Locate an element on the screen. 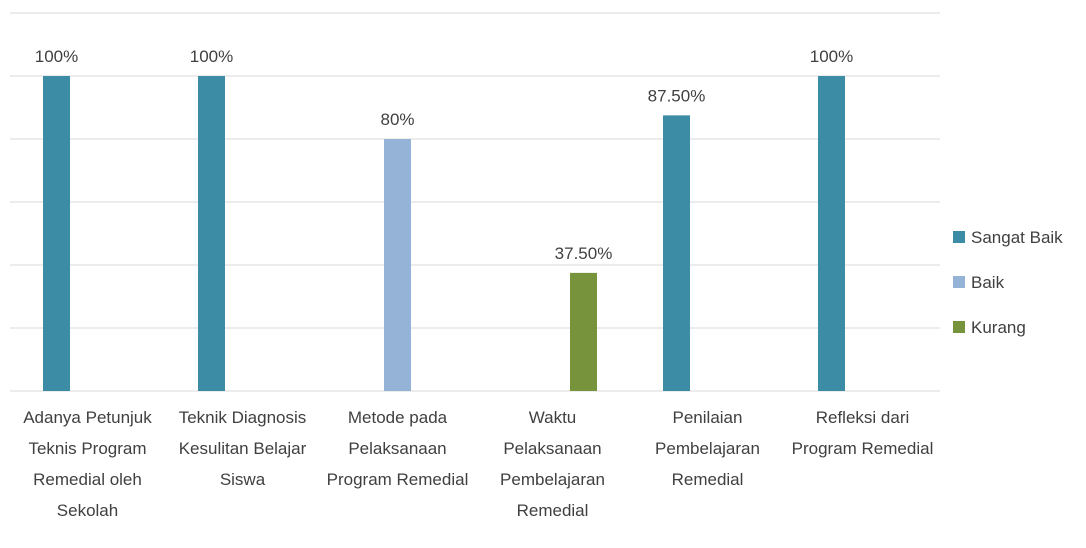 The image size is (1086, 548). legend-label: Kurang is located at coordinates (998, 327).